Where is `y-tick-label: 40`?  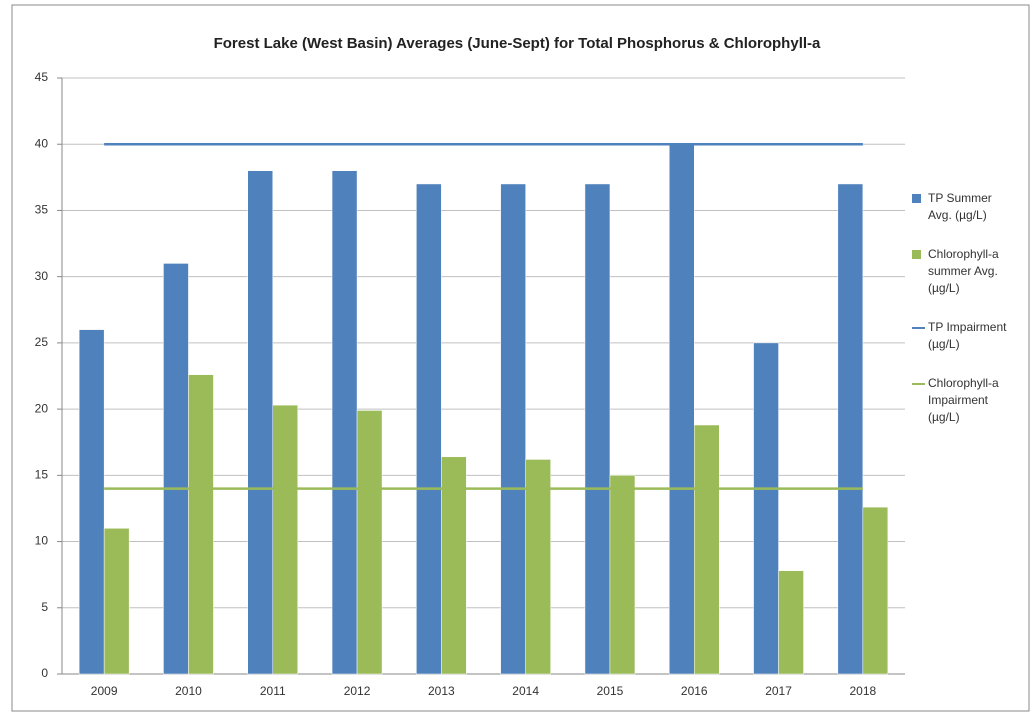 y-tick-label: 40 is located at coordinates (42, 143).